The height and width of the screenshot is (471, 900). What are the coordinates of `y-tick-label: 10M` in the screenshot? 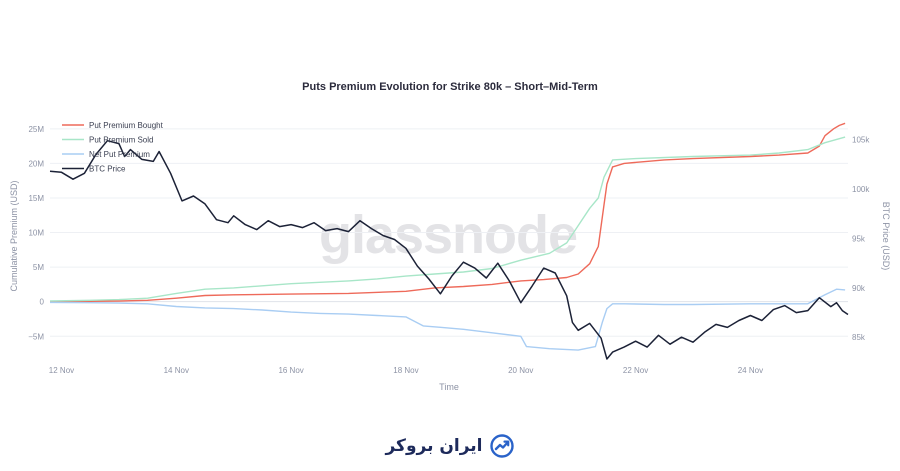 It's located at (36, 233).